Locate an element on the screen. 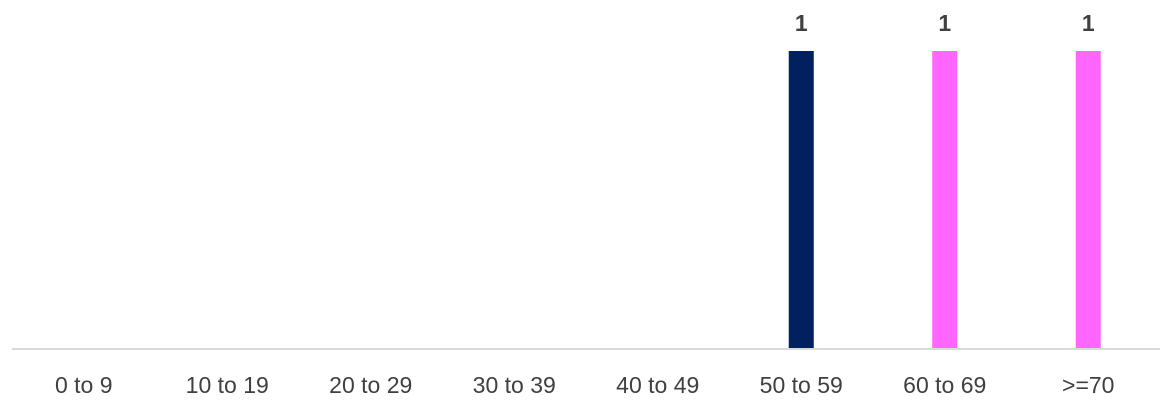 This screenshot has height=408, width=1163. bar--70-series-2 is located at coordinates (1088, 200).